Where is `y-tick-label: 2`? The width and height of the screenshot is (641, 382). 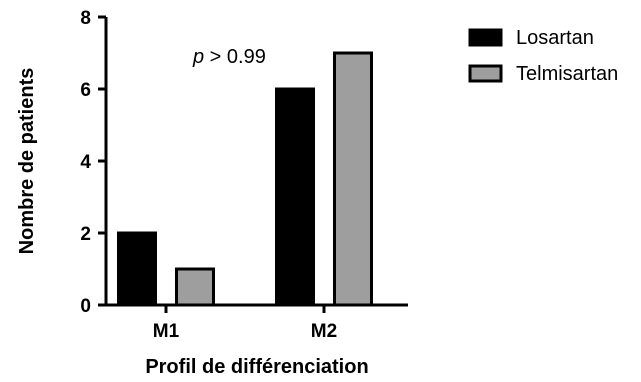 y-tick-label: 2 is located at coordinates (85, 234).